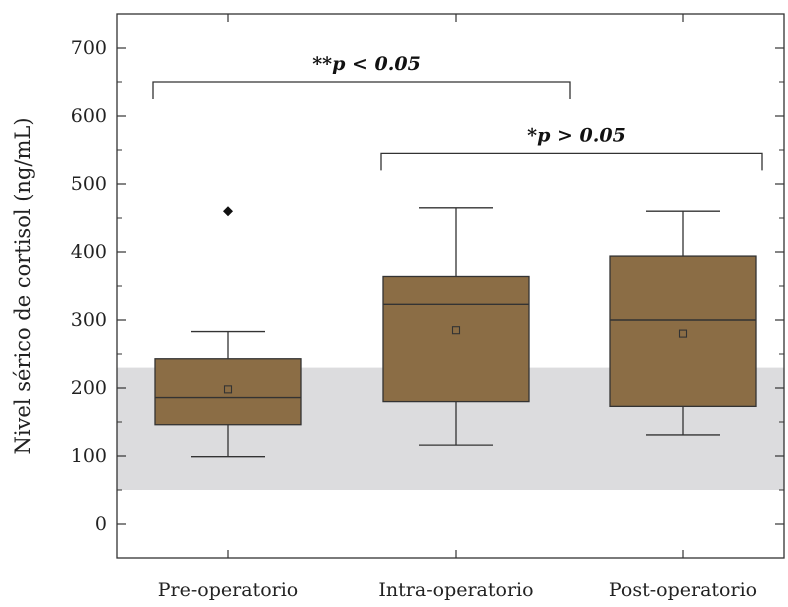  I want to click on significance-bracket: **p < 0.05, so click(361, 76).